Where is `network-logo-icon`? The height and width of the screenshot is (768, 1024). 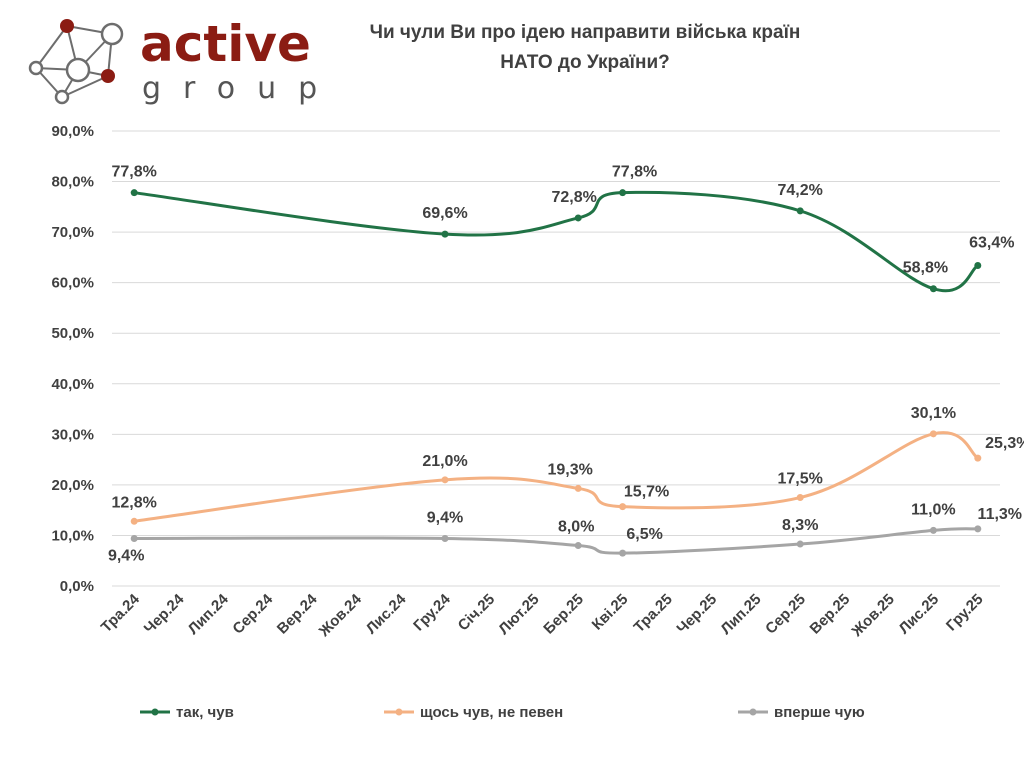 network-logo-icon is located at coordinates (76, 62).